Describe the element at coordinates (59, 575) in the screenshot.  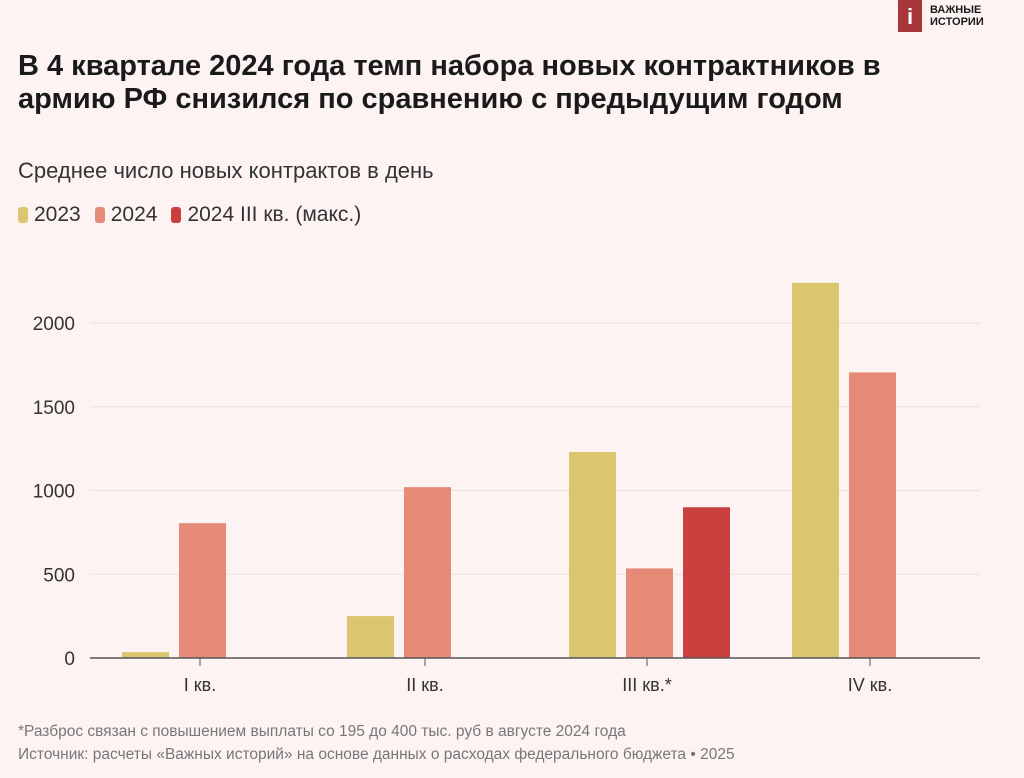
I see `y-tick-label: 500` at that location.